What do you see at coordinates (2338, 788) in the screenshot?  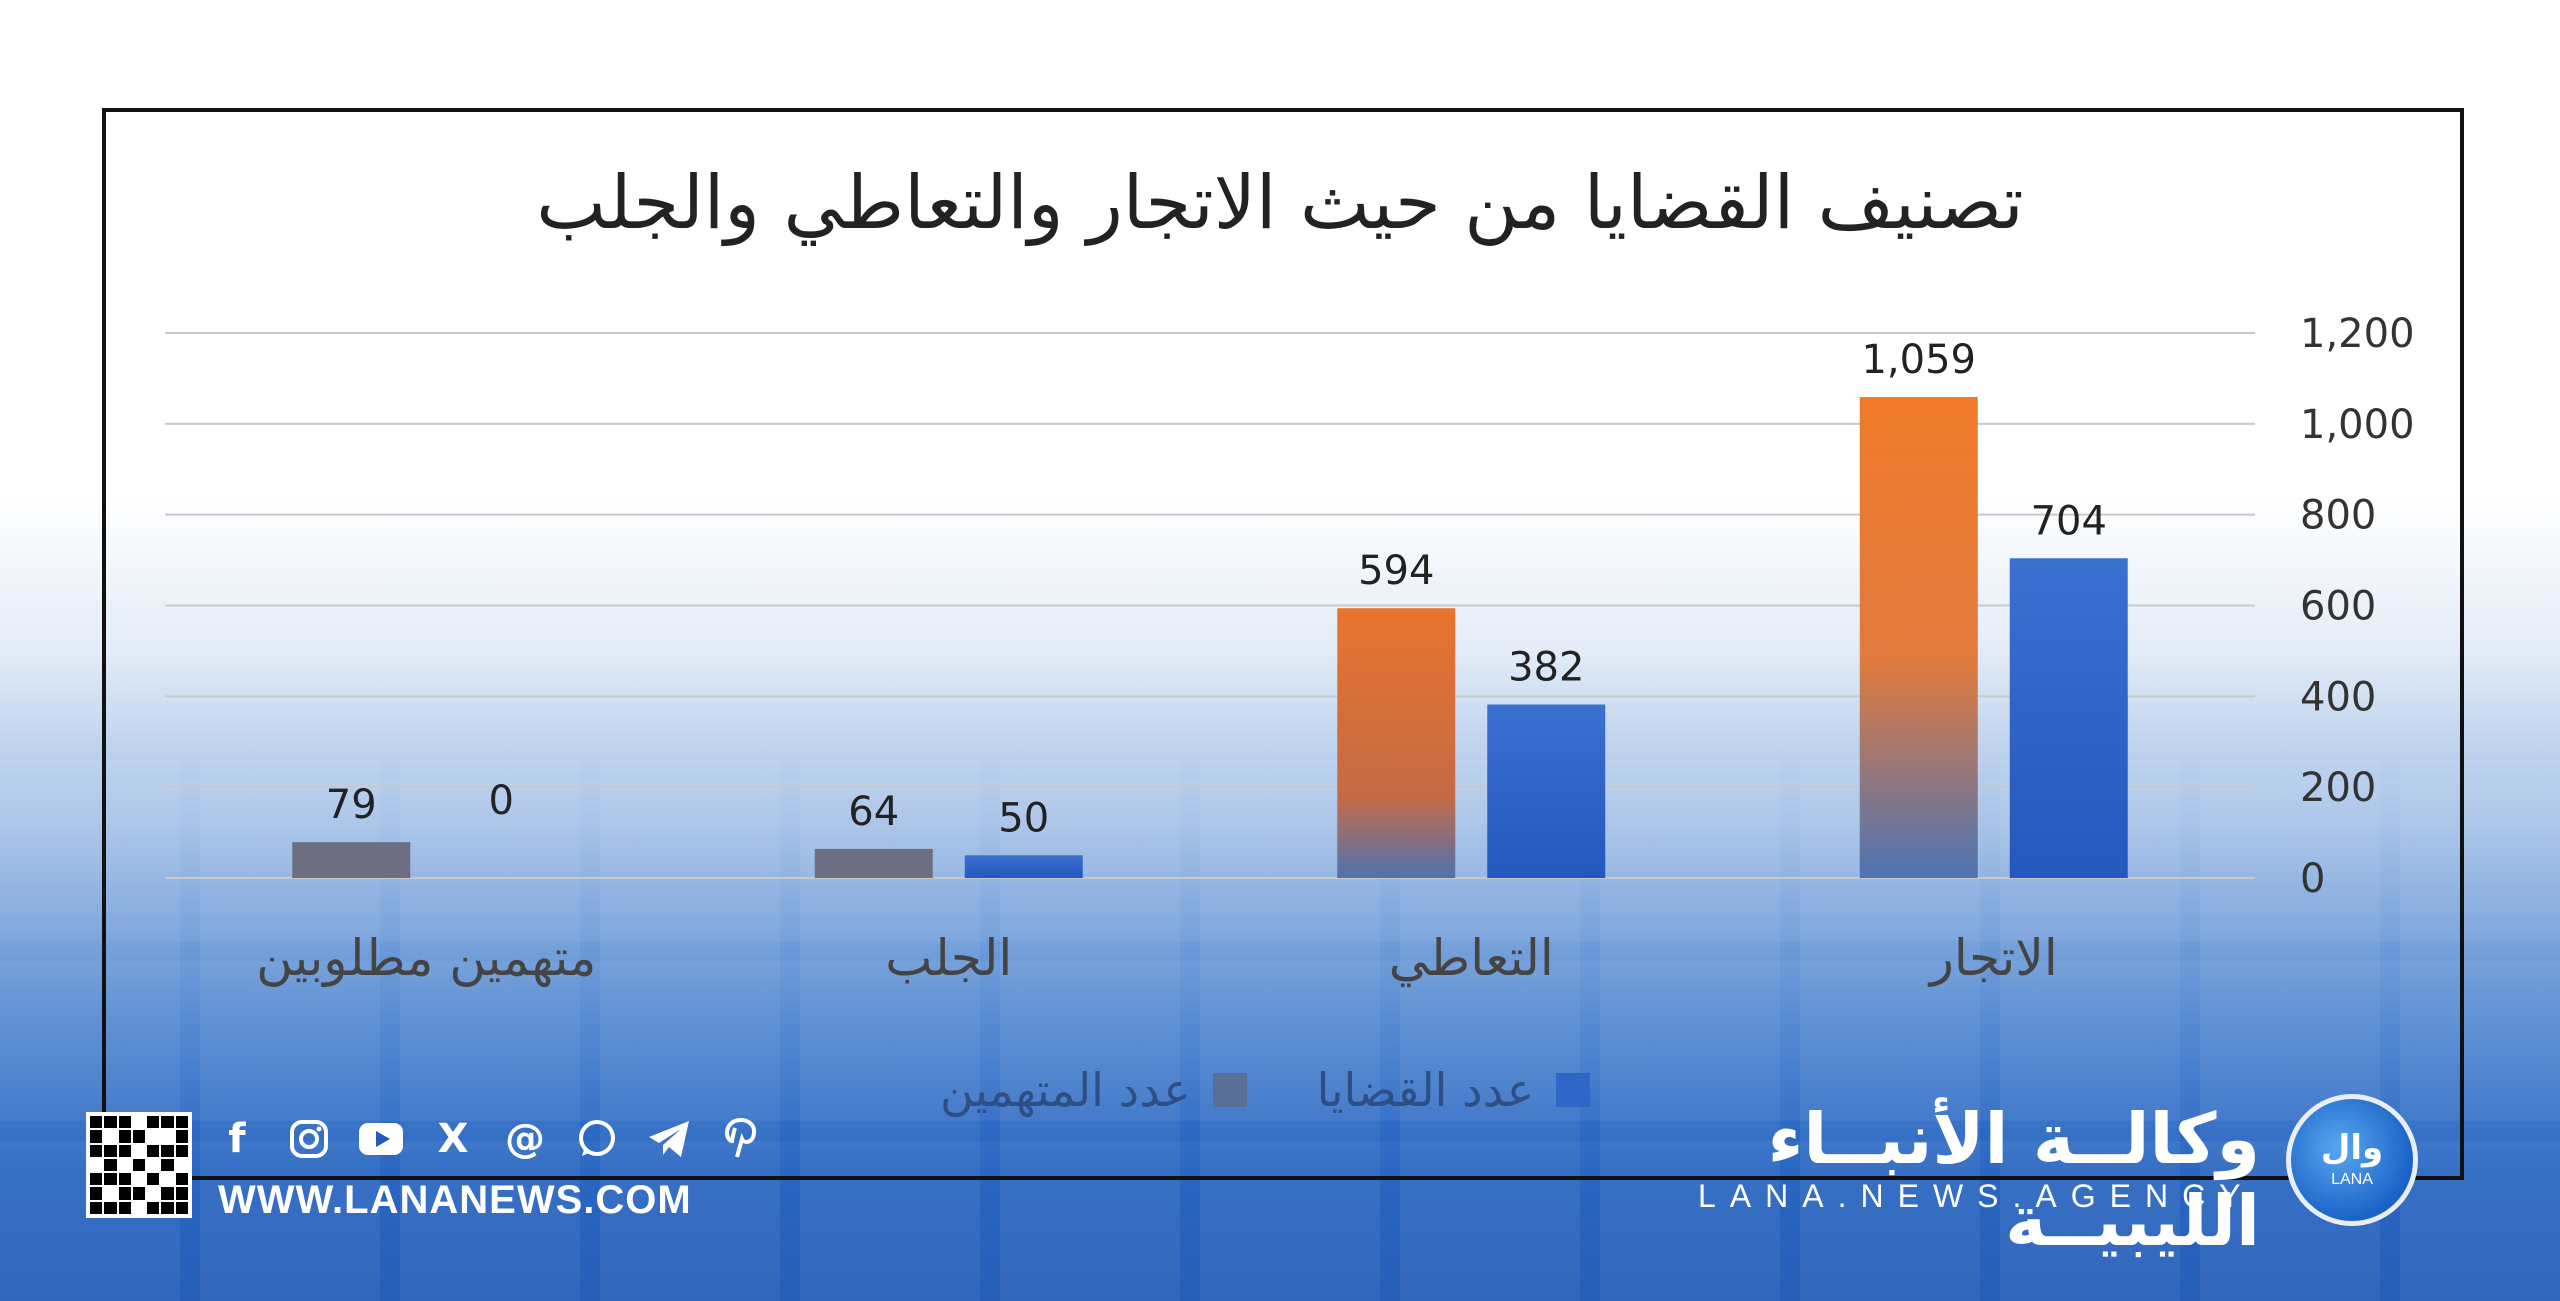 I see `y-tick-label: 200` at bounding box center [2338, 788].